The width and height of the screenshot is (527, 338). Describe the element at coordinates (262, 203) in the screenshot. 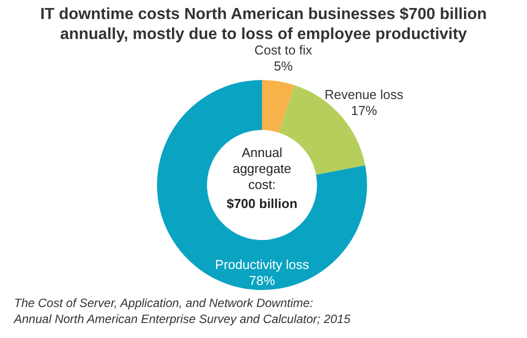

I see `text: $700 billion` at that location.